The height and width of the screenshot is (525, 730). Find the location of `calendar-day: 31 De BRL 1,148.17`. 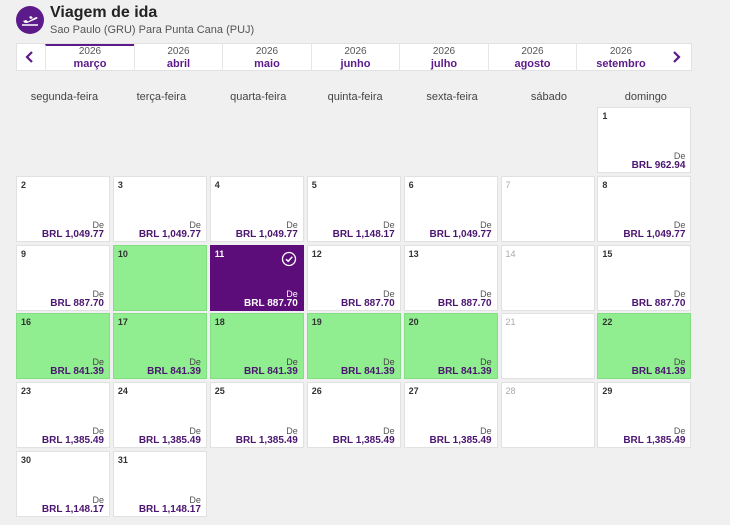

calendar-day: 31 De BRL 1,148.17 is located at coordinates (159, 484).